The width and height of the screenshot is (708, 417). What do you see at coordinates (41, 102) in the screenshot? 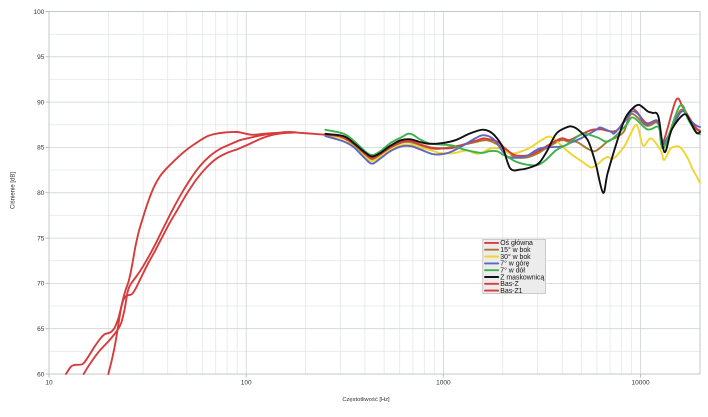
I see `svg-text: 90` at bounding box center [41, 102].